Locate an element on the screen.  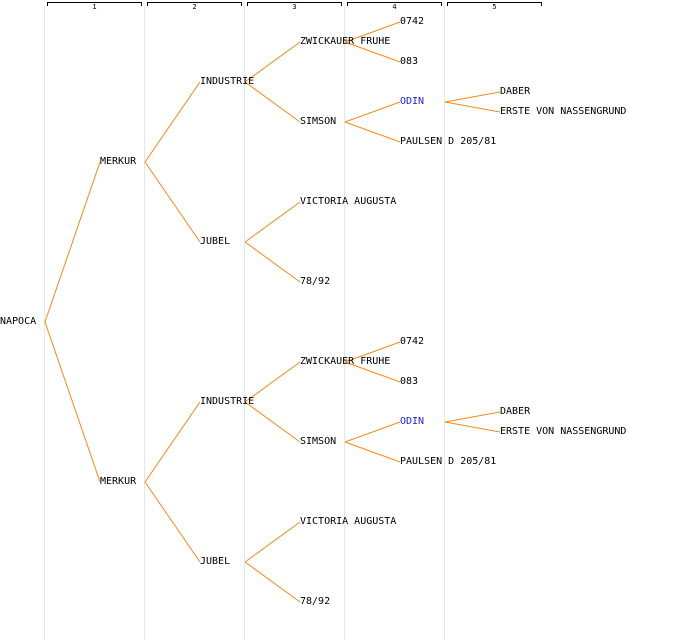
generation-number: 1 is located at coordinates (94, 7).